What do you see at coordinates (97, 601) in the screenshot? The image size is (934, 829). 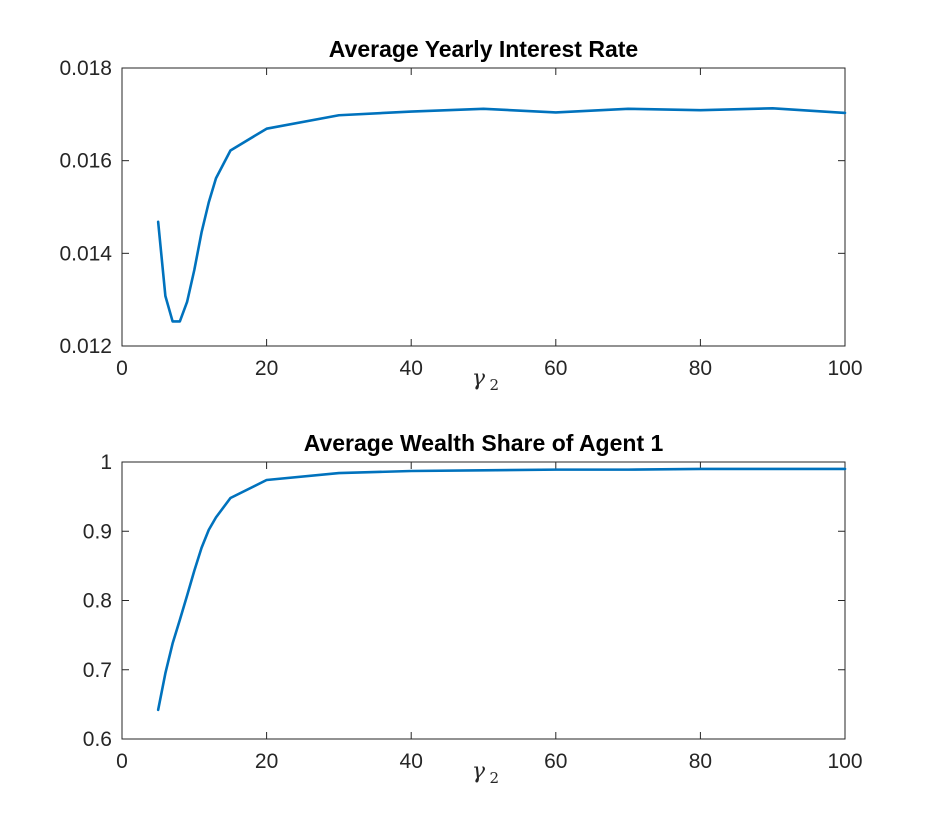 I see `y-tick-label: 0.8` at bounding box center [97, 601].